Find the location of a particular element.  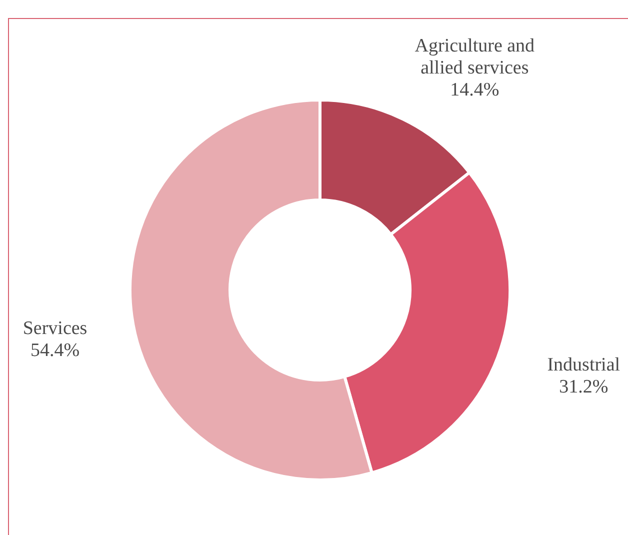

slice-label: Industrial is located at coordinates (583, 365).